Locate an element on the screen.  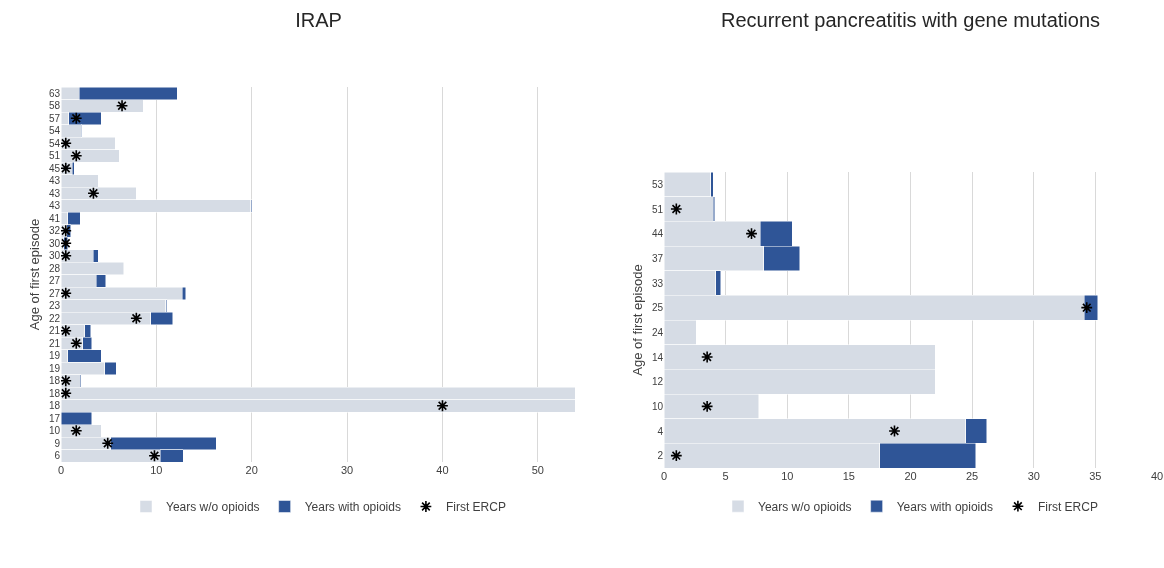
y-tick-label: 9 is located at coordinates (57, 443).